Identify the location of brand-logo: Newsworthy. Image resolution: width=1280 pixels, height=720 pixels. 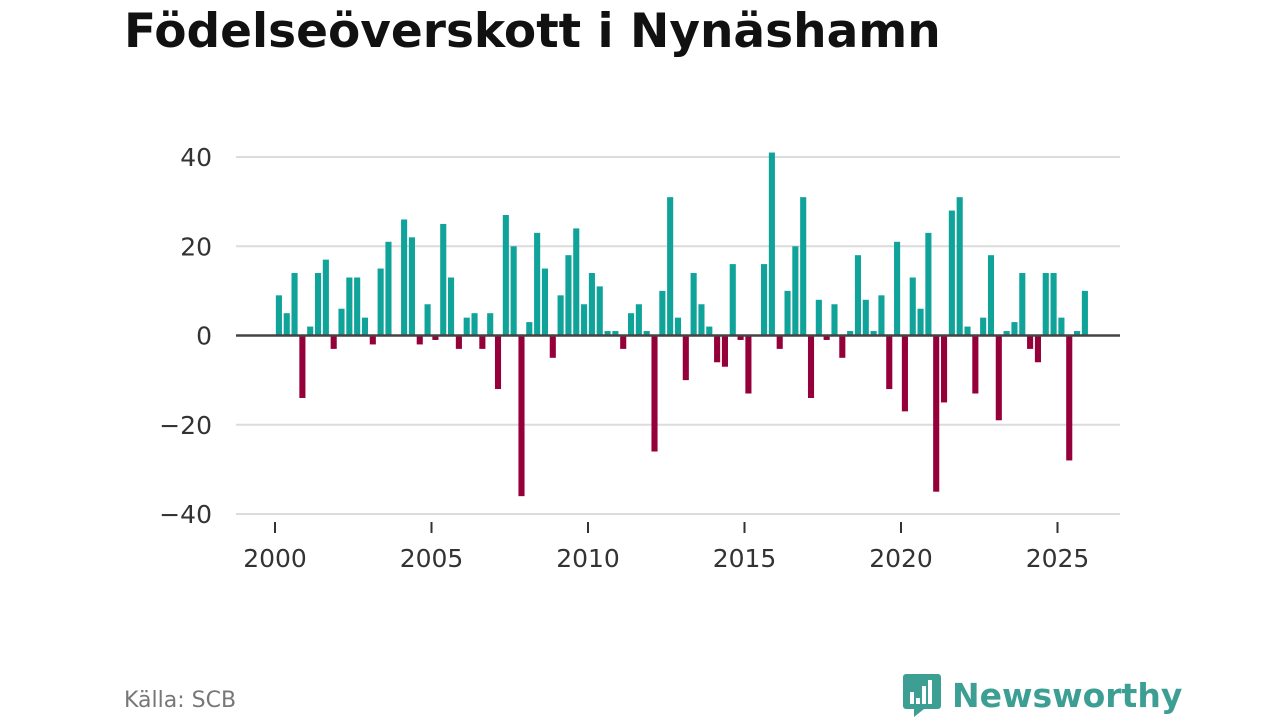
(1042, 695).